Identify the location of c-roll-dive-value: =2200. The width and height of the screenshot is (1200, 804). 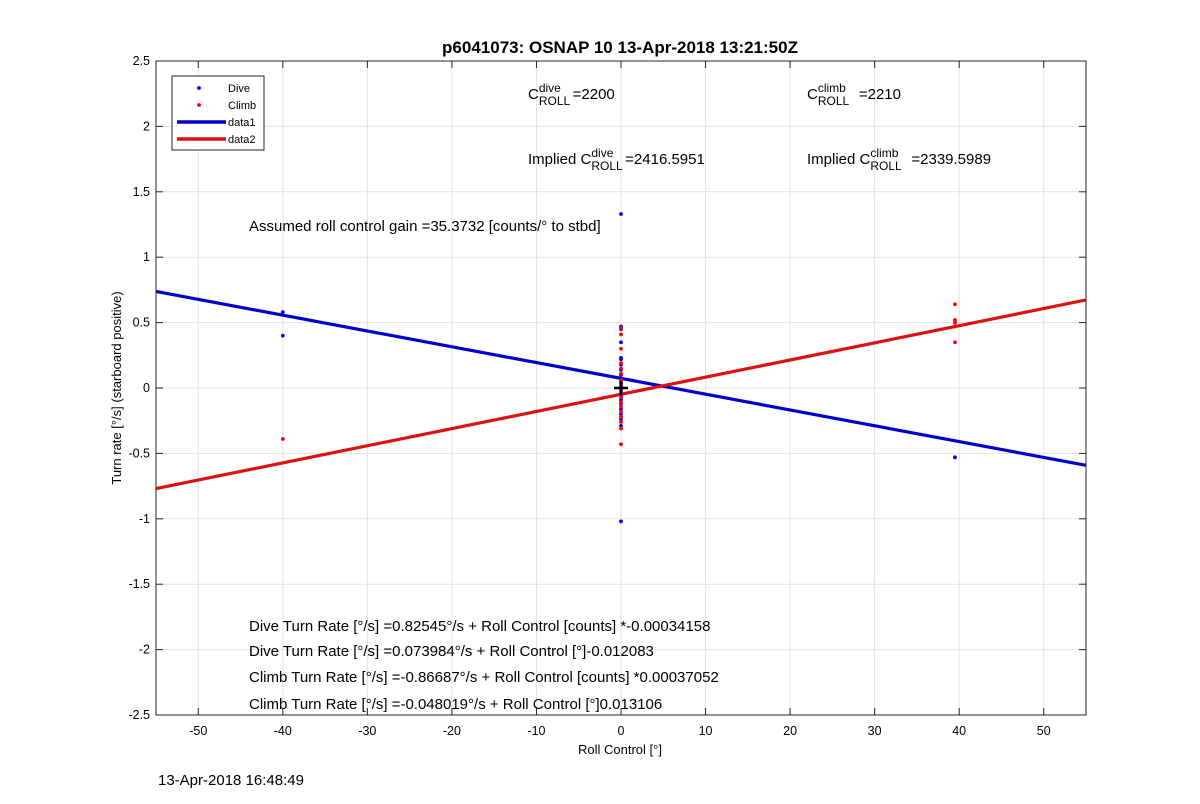
(594, 94).